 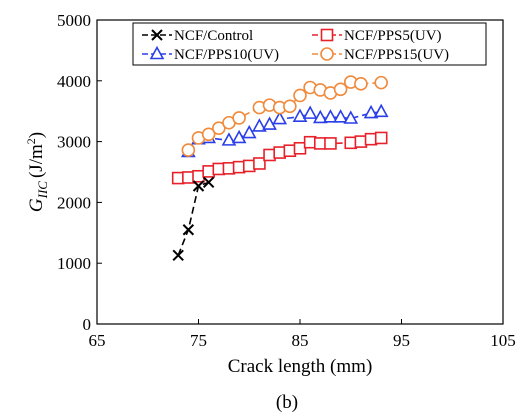 What do you see at coordinates (74, 142) in the screenshot?
I see `y-tick-label: 3000` at bounding box center [74, 142].